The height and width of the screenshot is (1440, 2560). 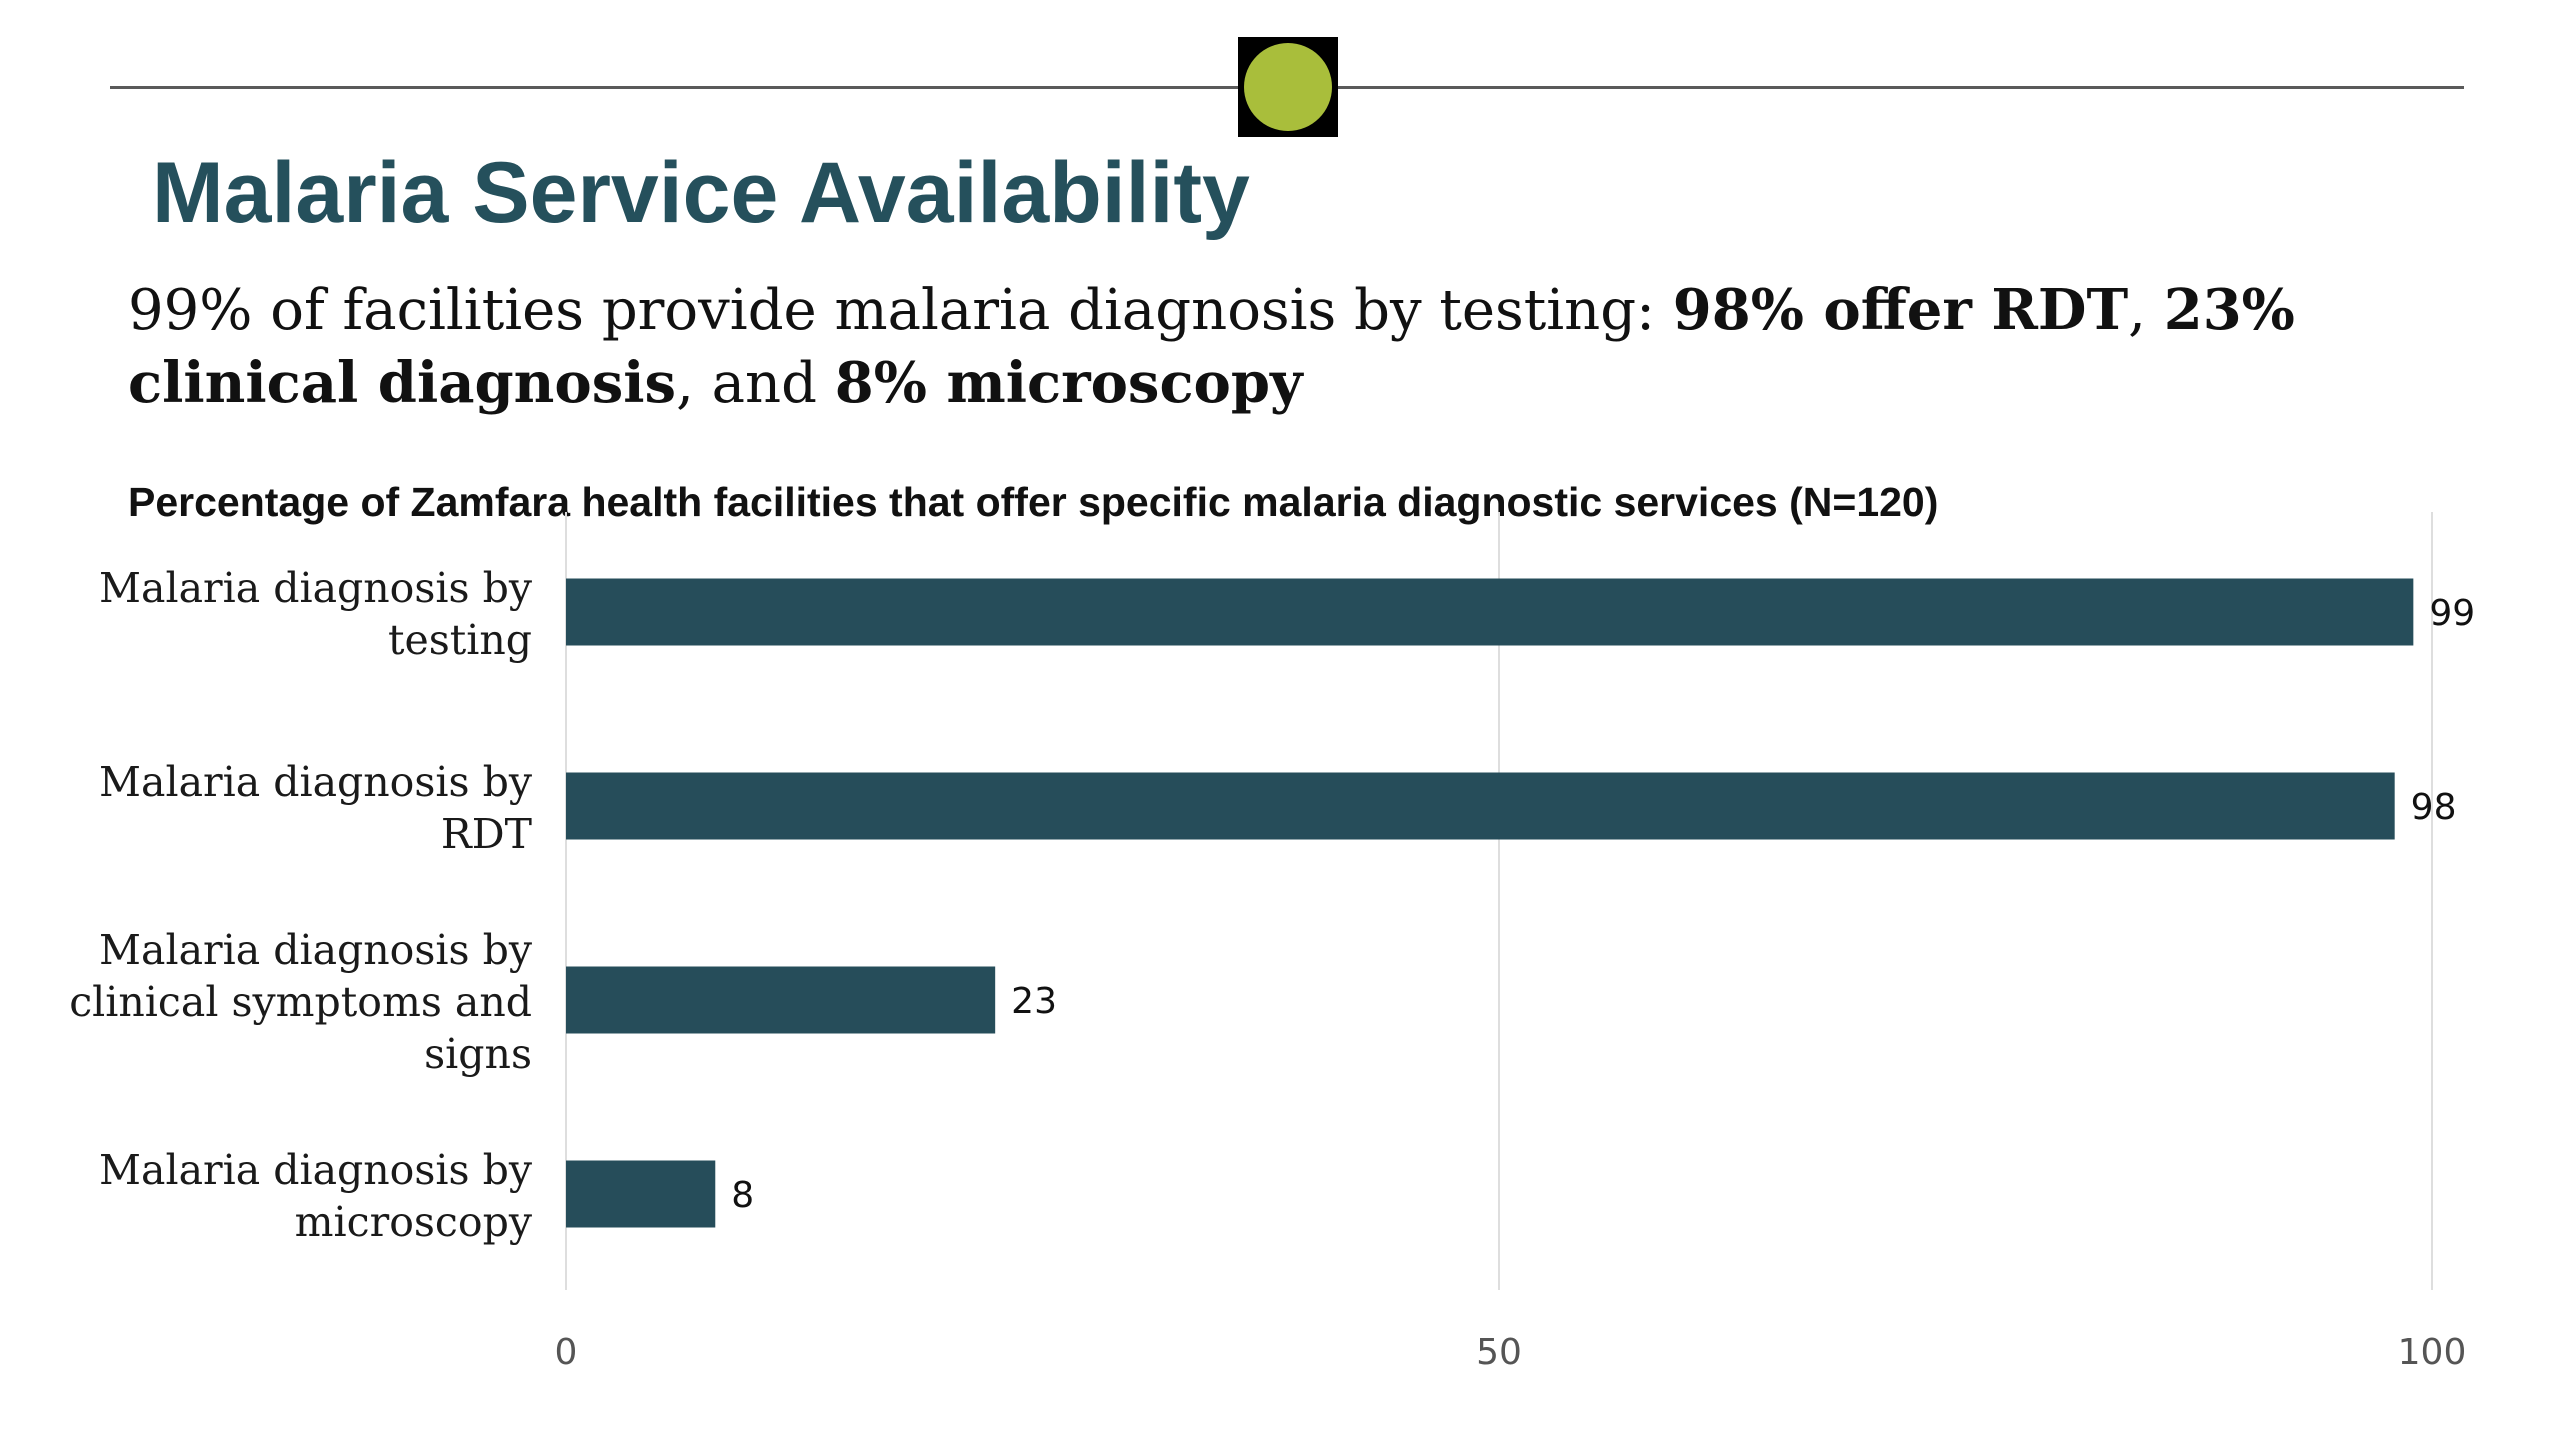 What do you see at coordinates (1068, 383) in the screenshot?
I see `summary-bold-microscopy: 8% microscopy` at bounding box center [1068, 383].